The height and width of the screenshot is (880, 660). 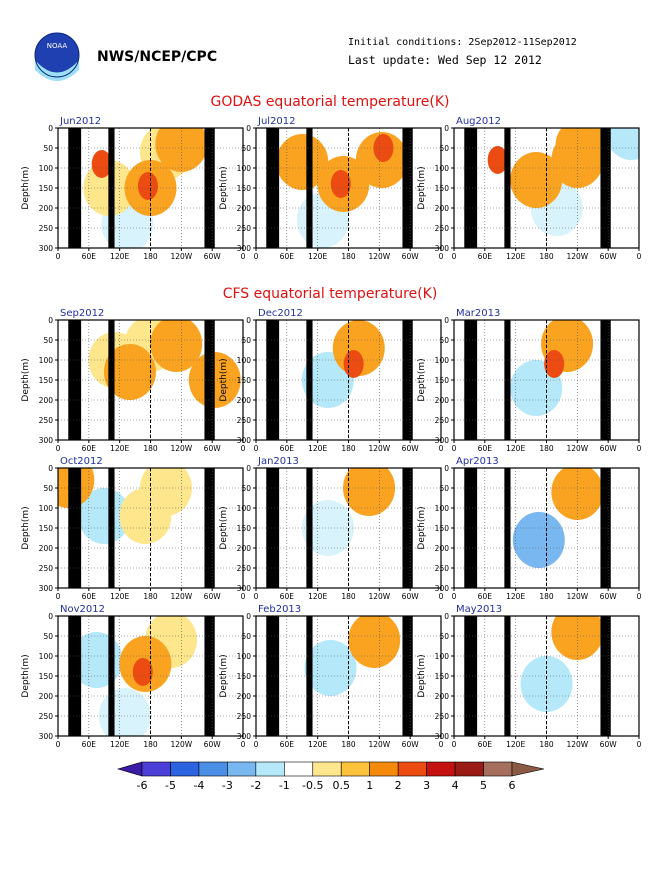 What do you see at coordinates (455, 785) in the screenshot?
I see `colorbar-label: 4` at bounding box center [455, 785].